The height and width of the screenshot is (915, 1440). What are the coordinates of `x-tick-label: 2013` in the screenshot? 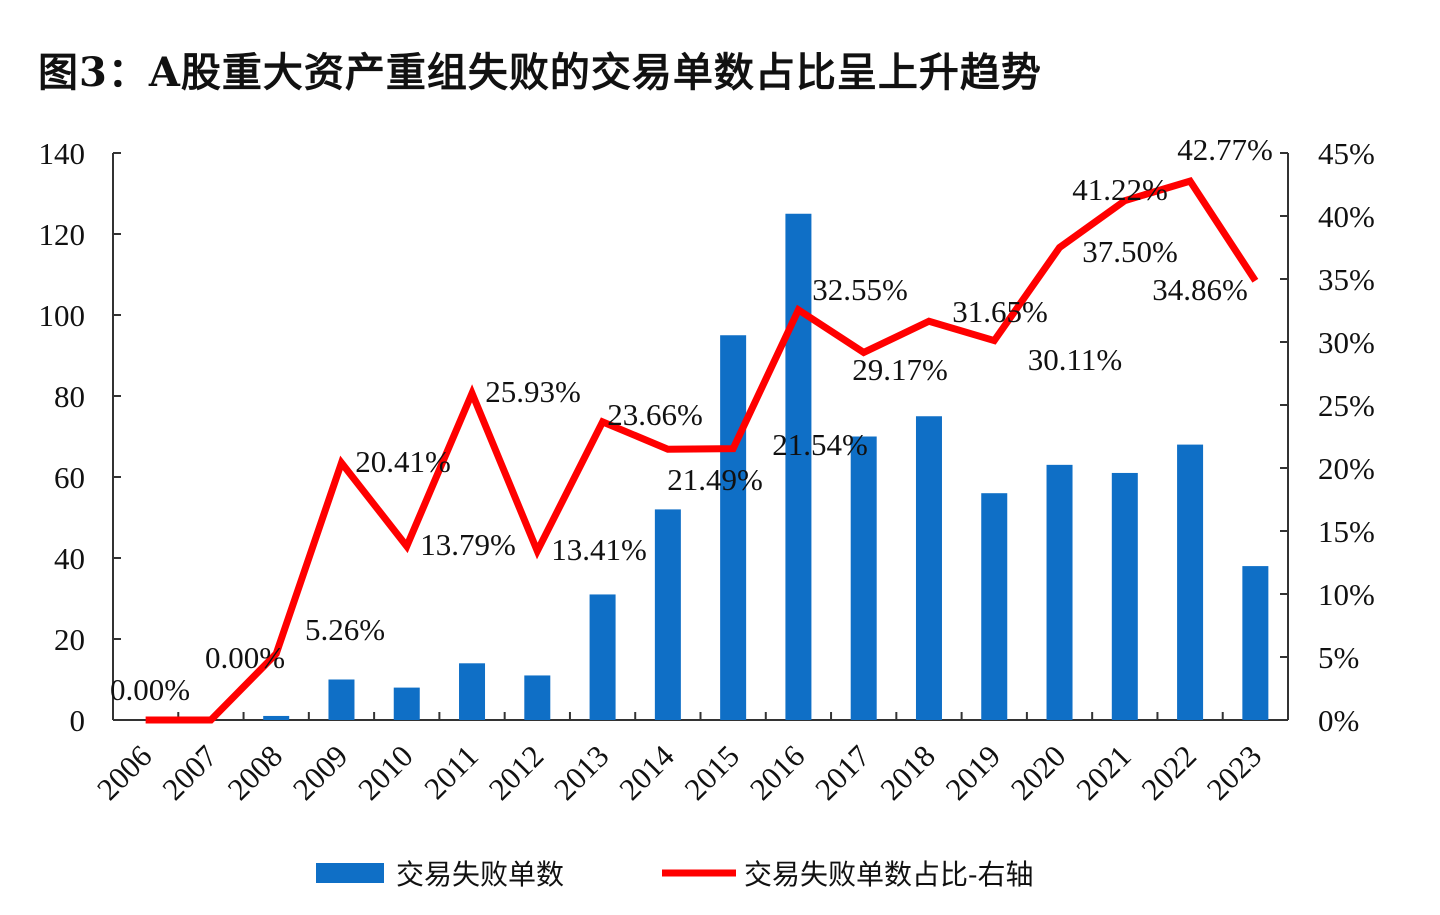 It's located at (581, 772).